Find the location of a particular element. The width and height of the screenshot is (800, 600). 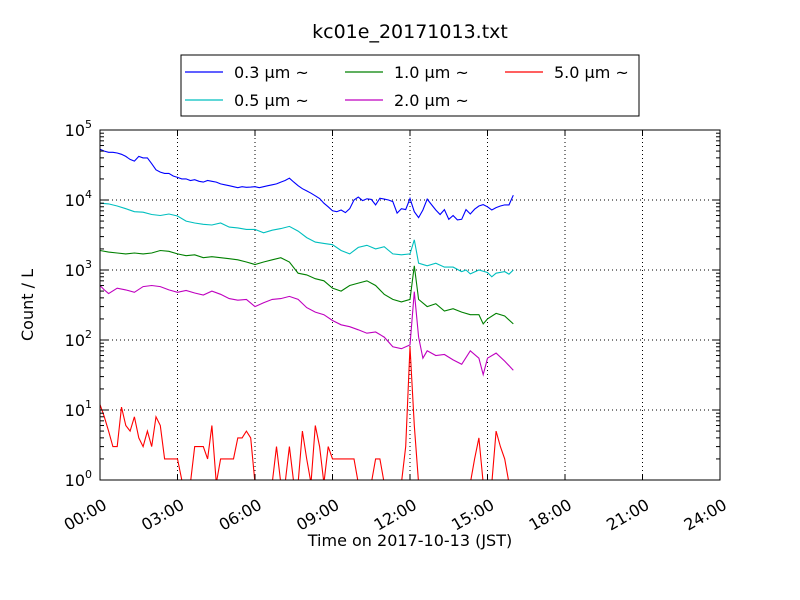

y-tick-label: 10¹ is located at coordinates (78, 409).